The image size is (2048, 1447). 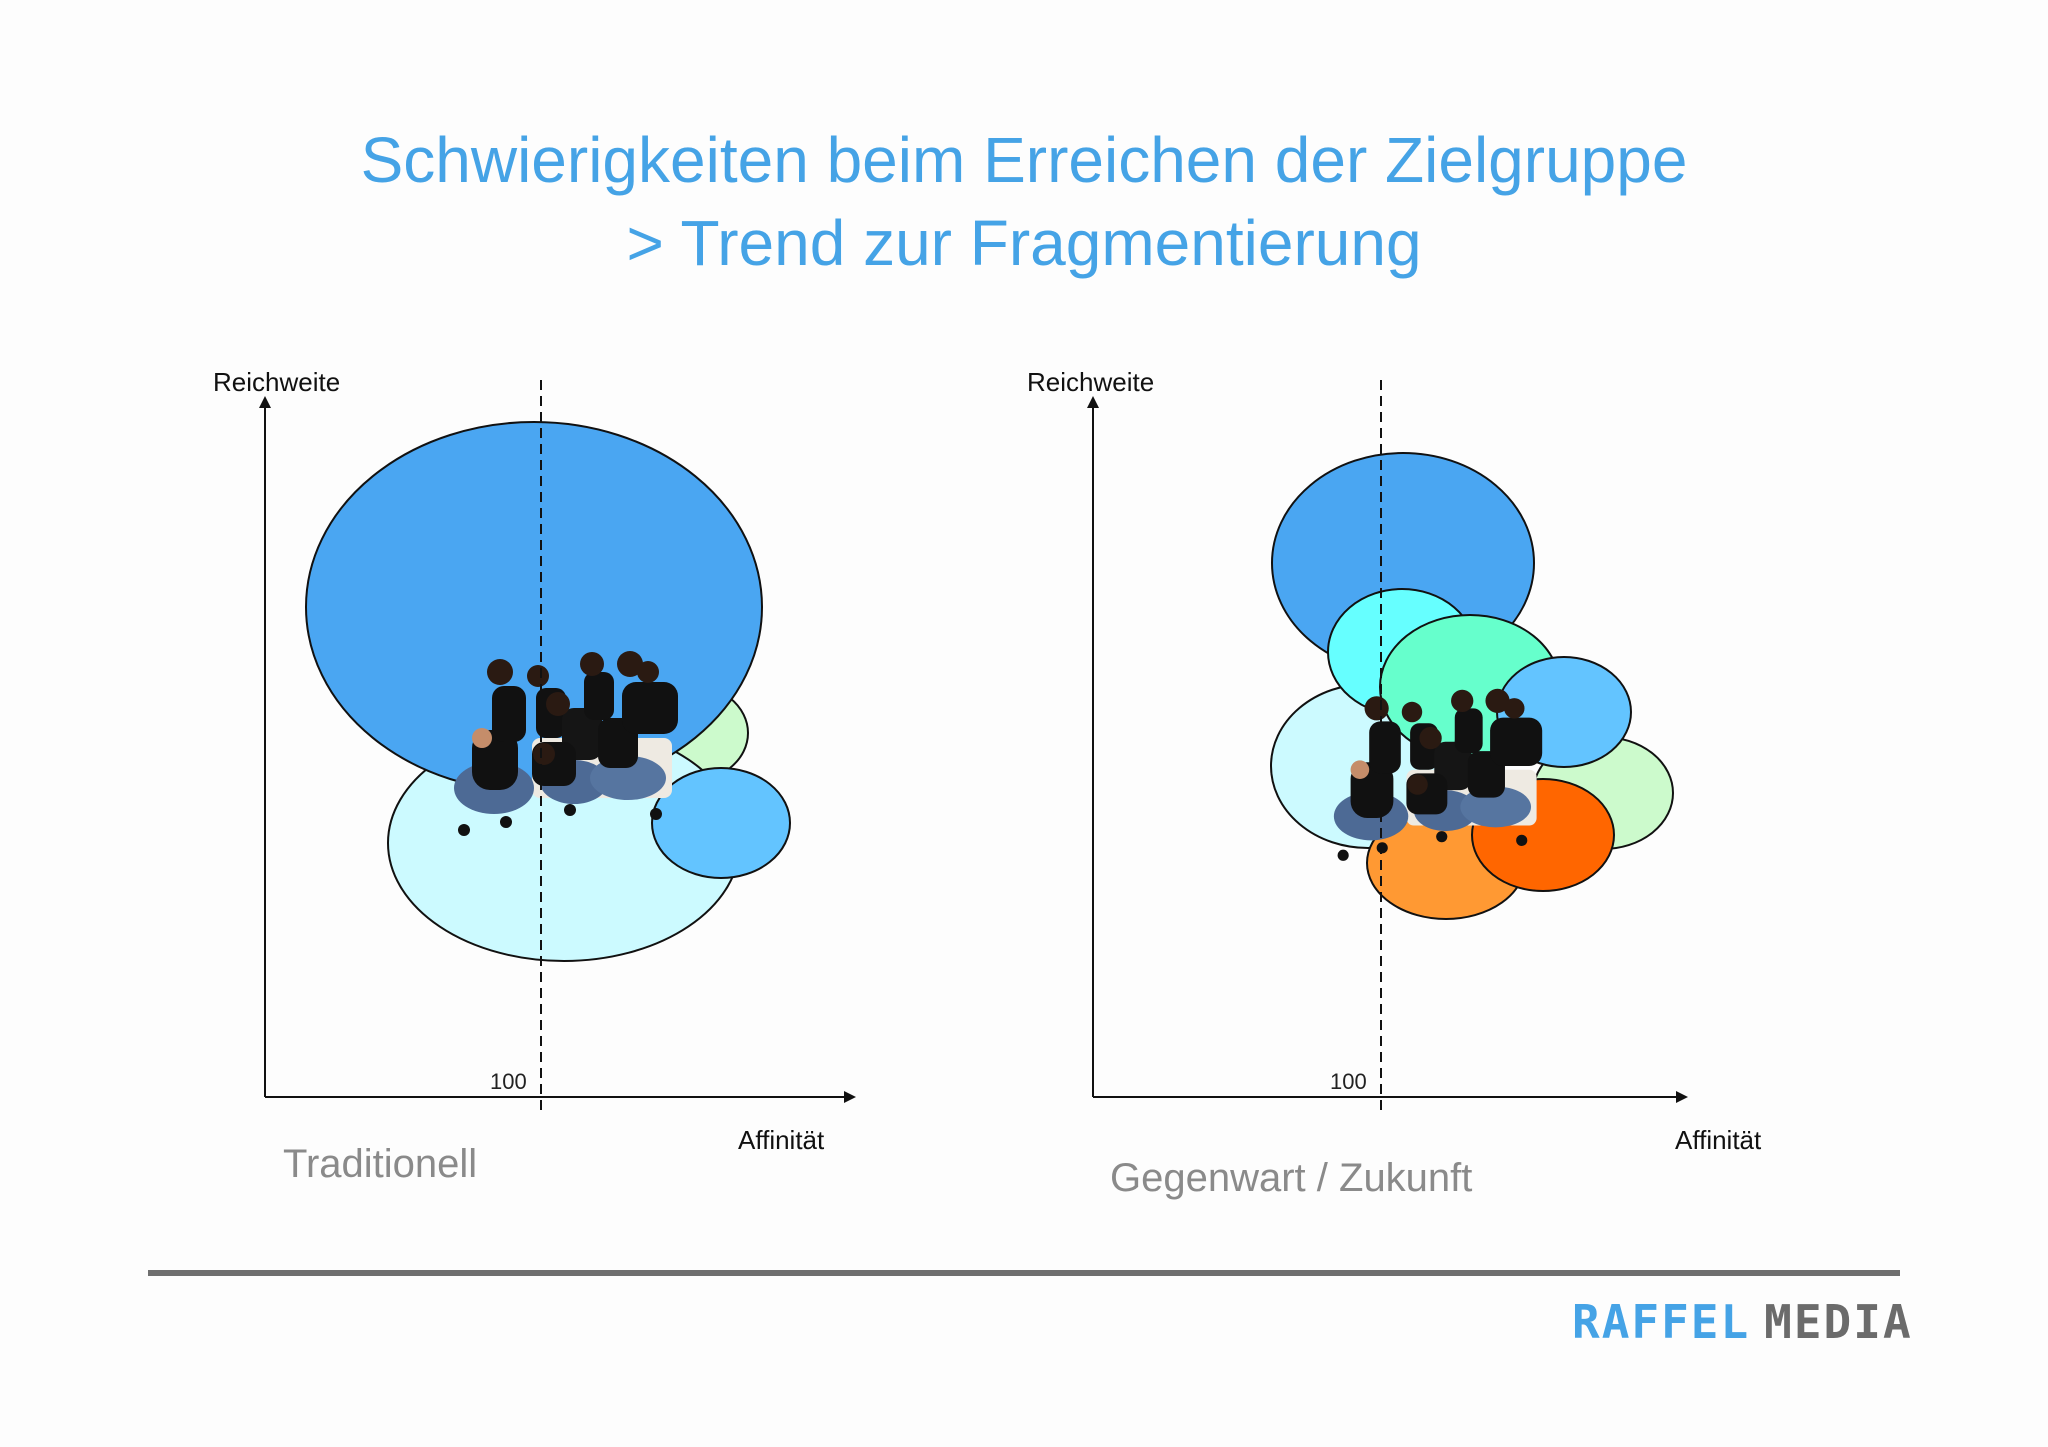 I want to click on ellipse-large-blue, so click(x=534, y=607).